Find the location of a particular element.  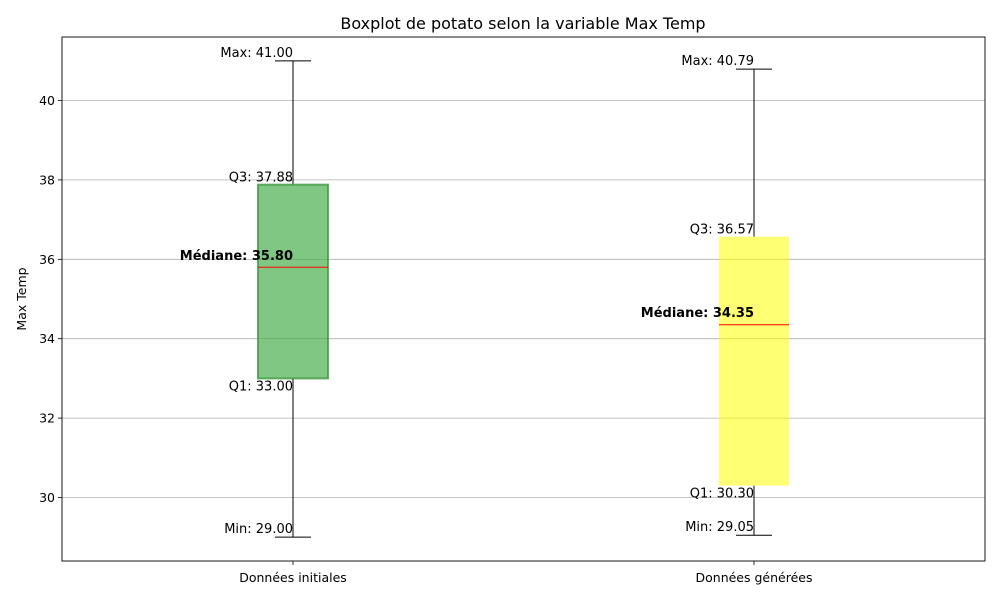

y-axis-label: Max Temp is located at coordinates (21, 298).